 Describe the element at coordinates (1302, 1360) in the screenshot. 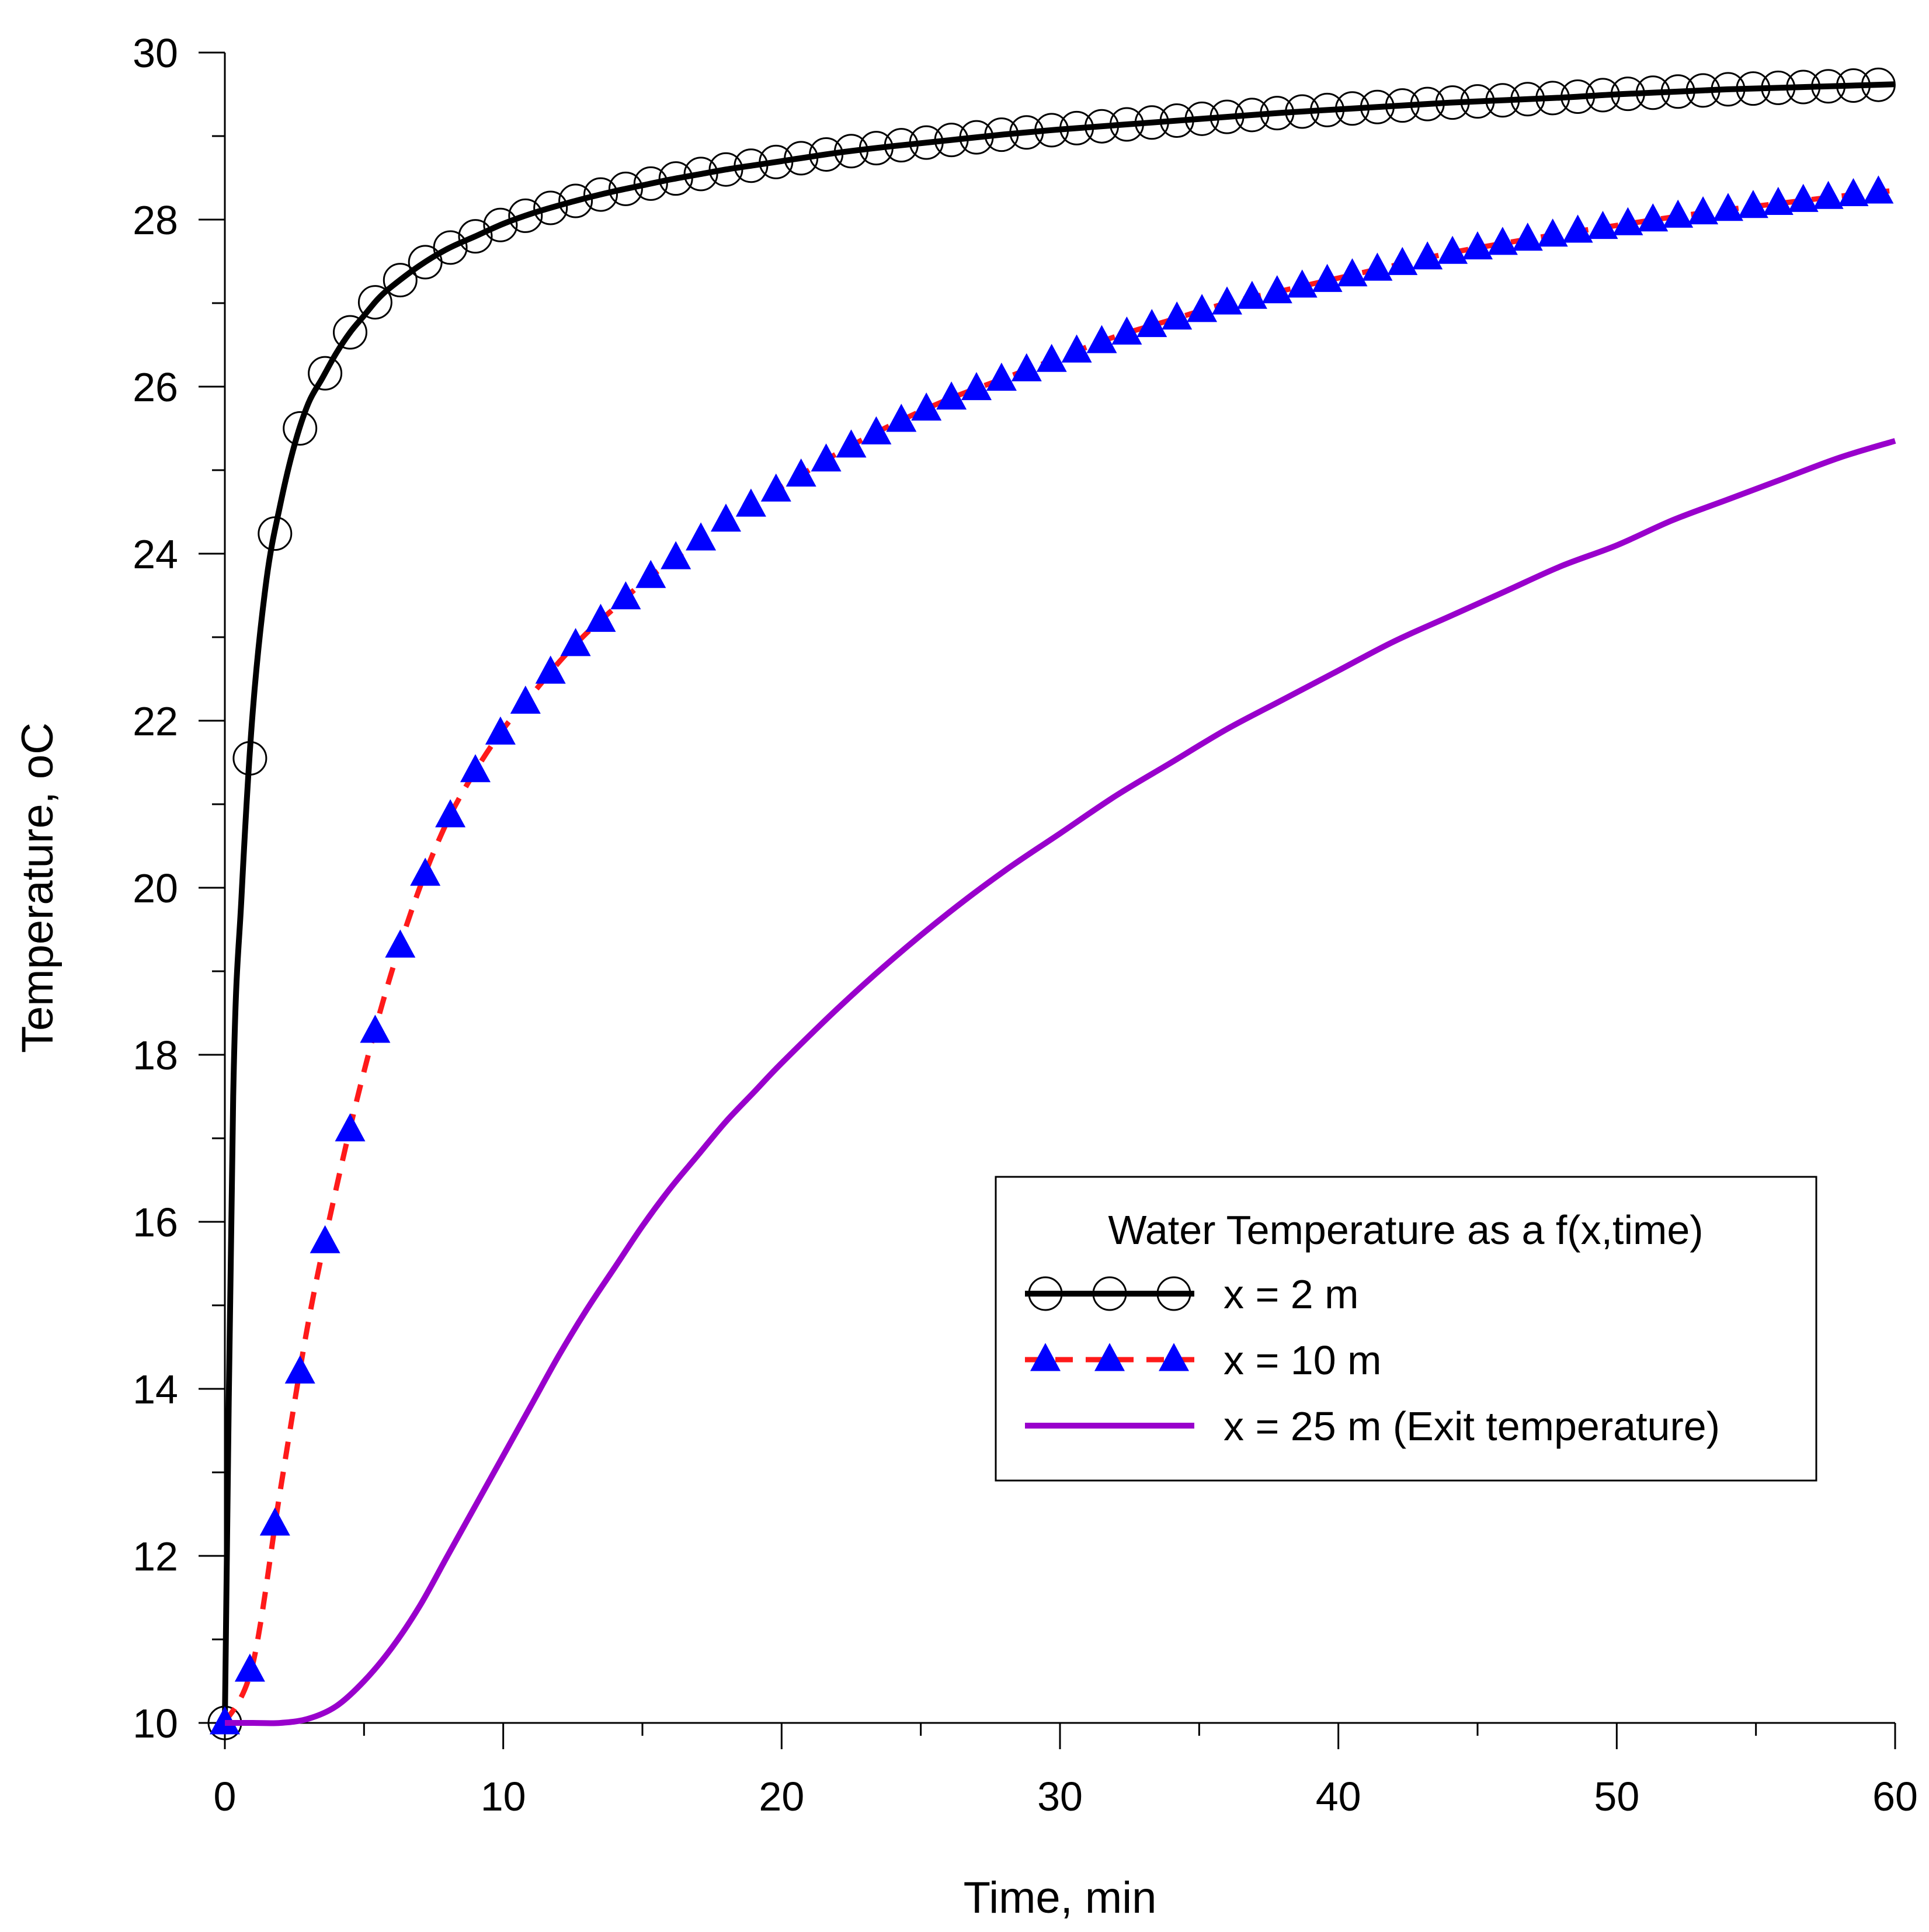

I see `legend-label: x = 10 m` at that location.